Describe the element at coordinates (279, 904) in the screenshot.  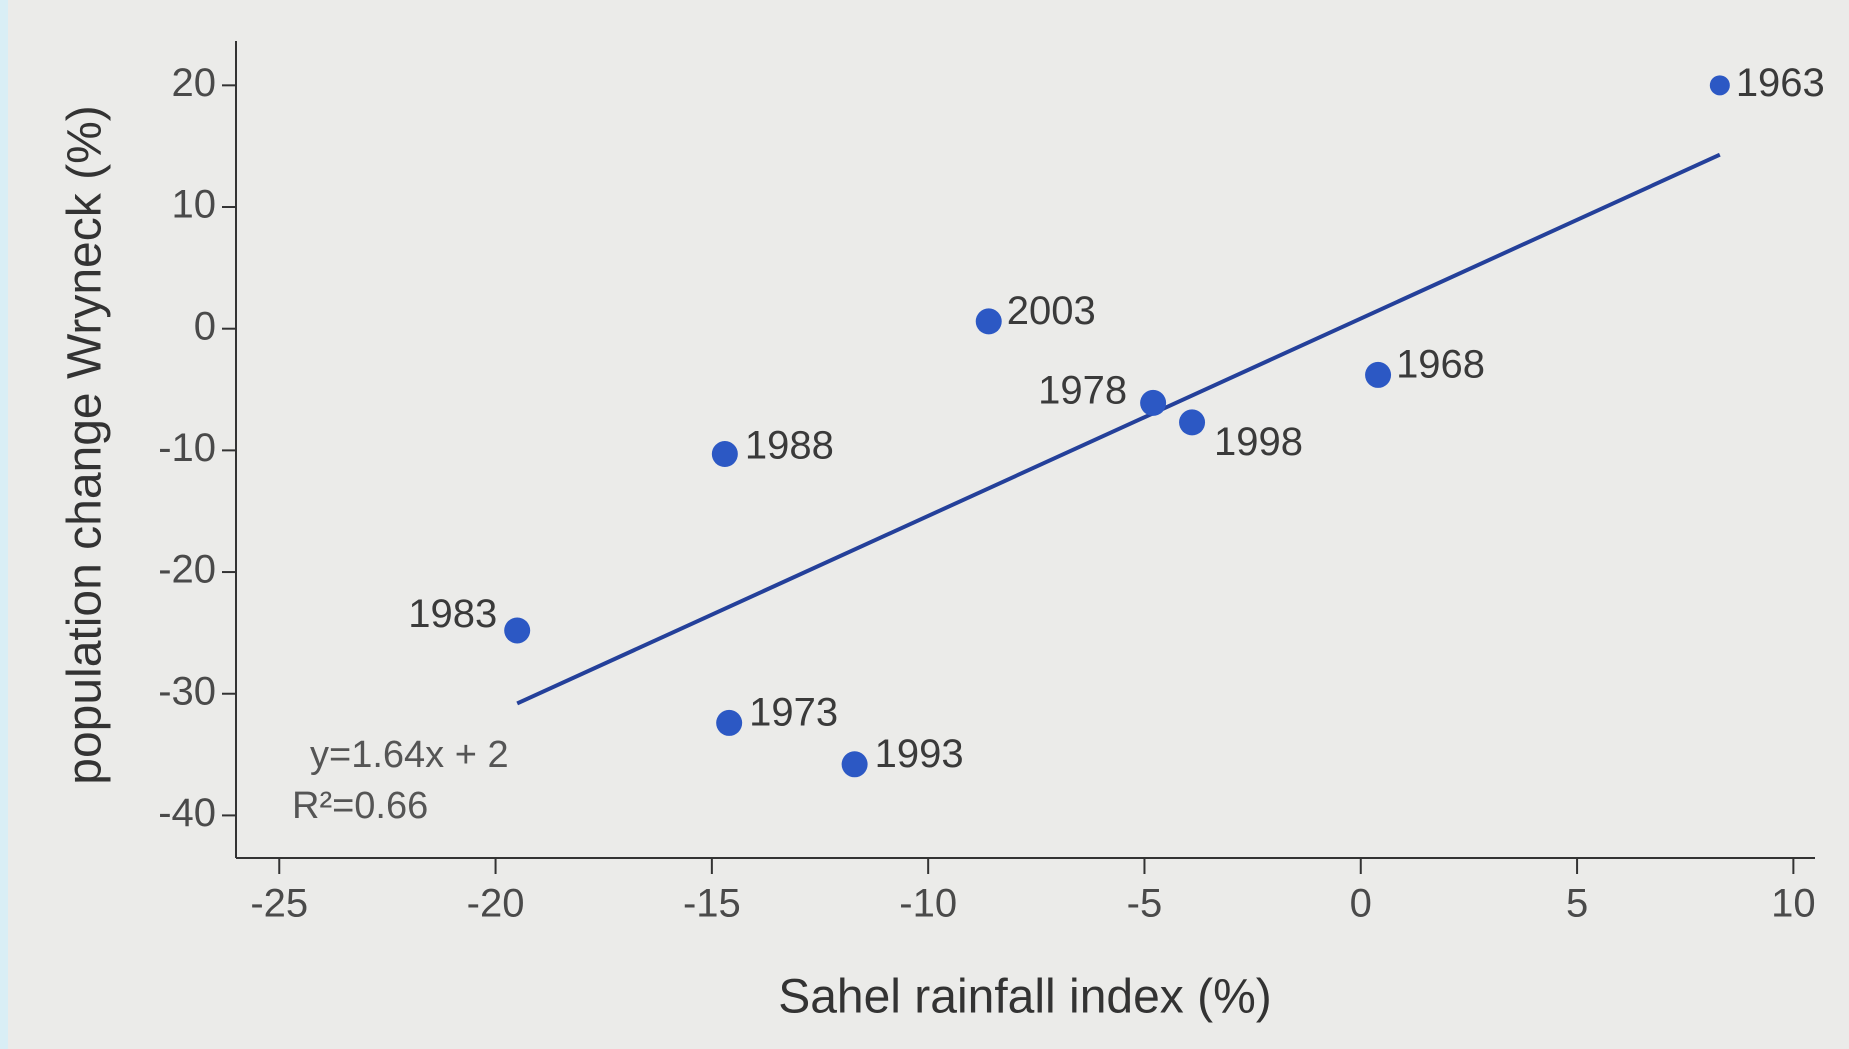
I see `x-tick-label: -25` at that location.